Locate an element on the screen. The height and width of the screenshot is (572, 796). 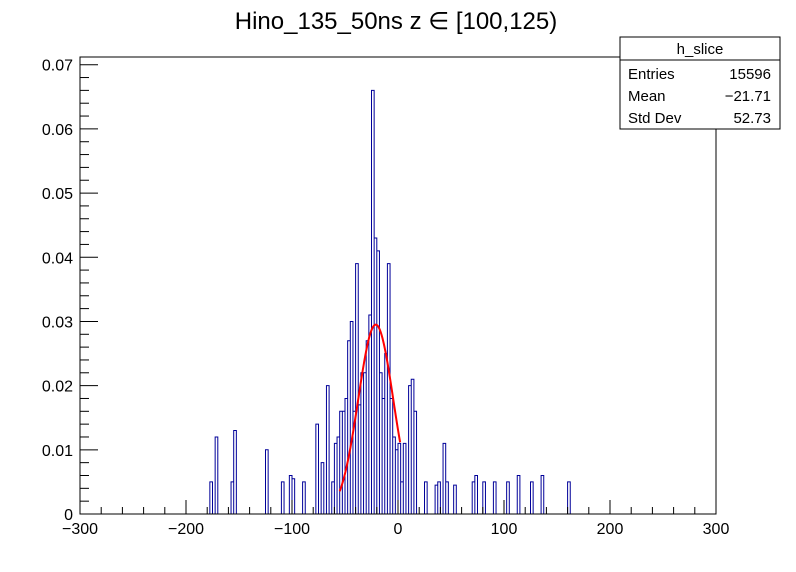
y-tick-label: 0.01 is located at coordinates (57, 451).